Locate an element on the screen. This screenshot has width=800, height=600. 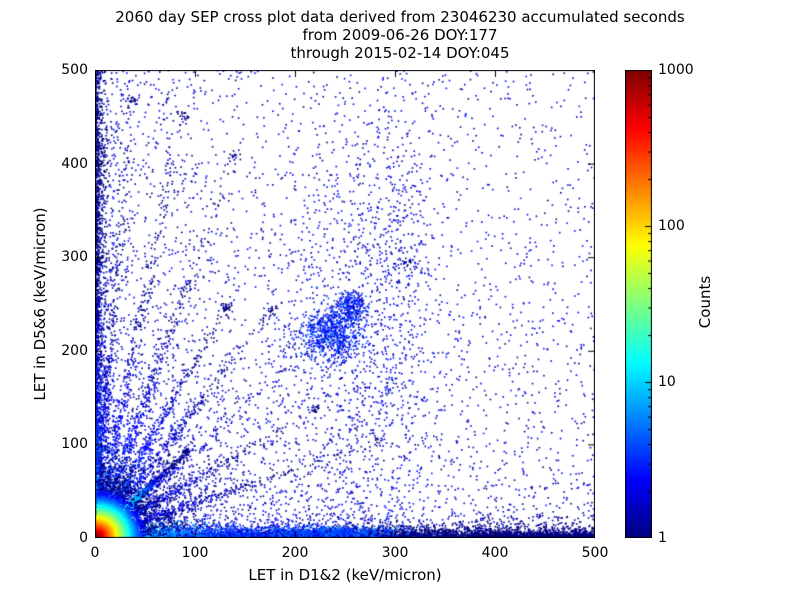
title-line-3: through 2015-02-14 DOY:045 is located at coordinates (400, 53).